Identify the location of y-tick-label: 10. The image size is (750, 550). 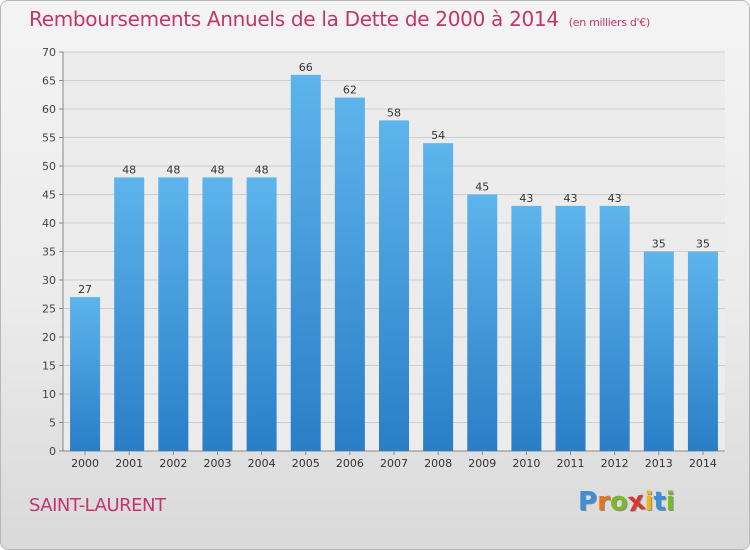
(49, 394).